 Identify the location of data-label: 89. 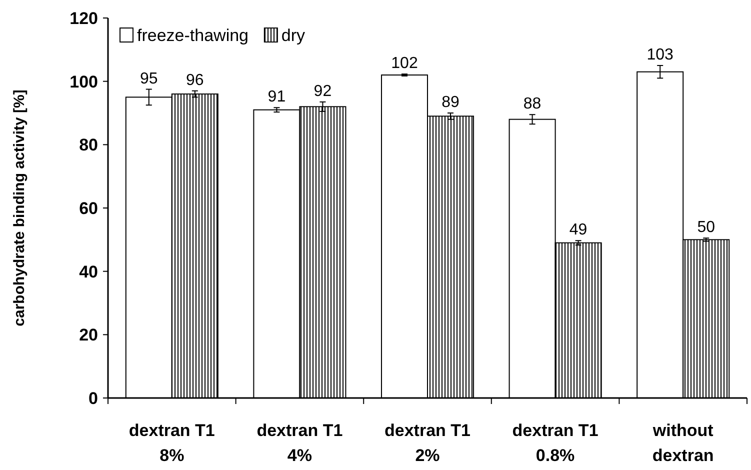
(451, 102).